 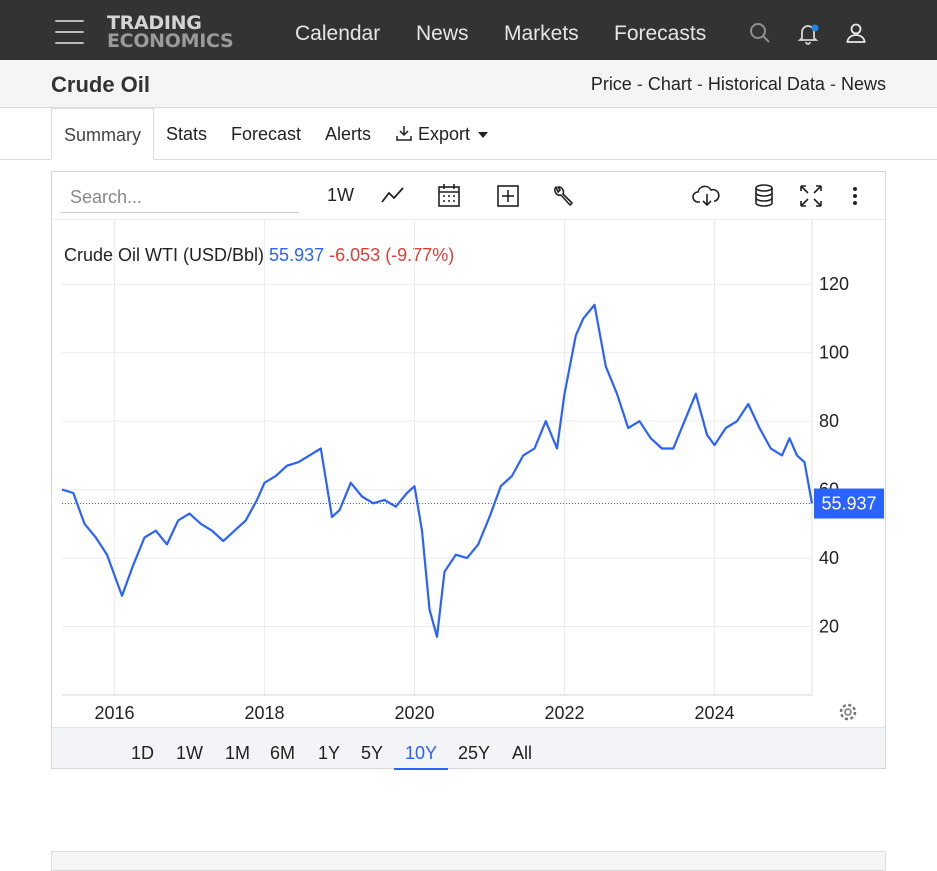 I want to click on next-section, so click(x=468, y=861).